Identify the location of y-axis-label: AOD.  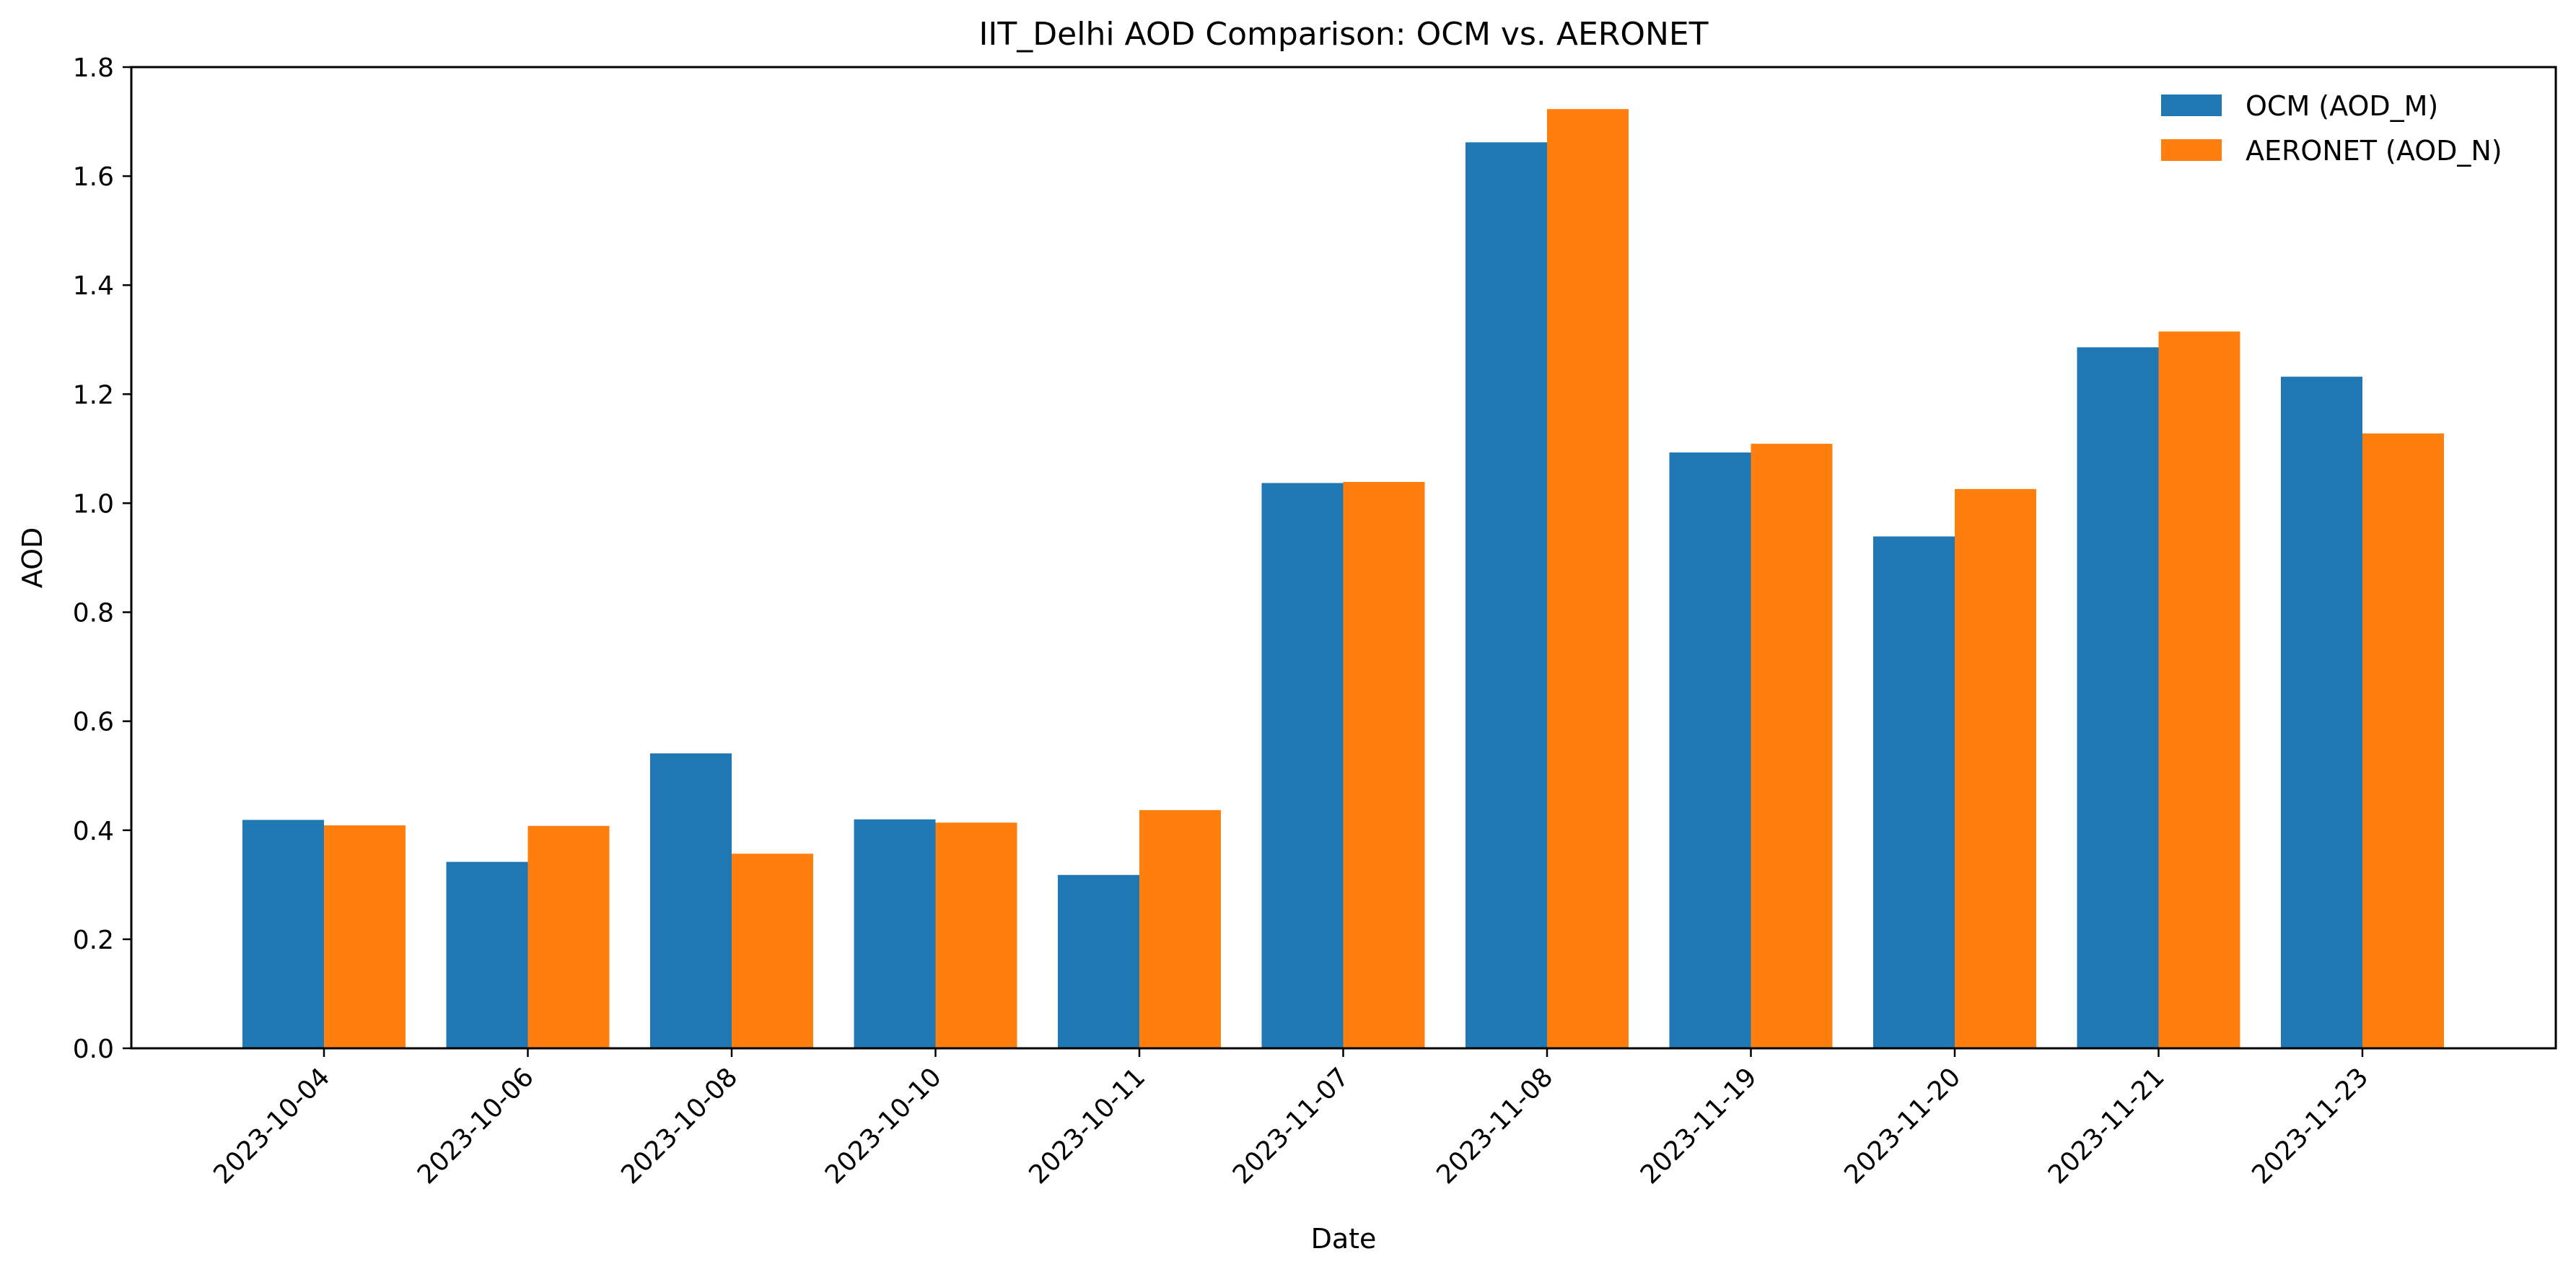
(32, 558).